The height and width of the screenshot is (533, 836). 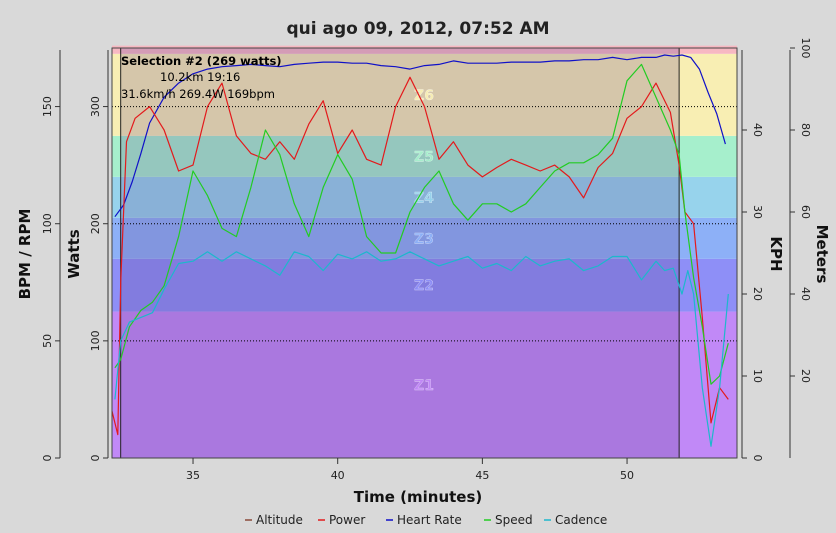 I want to click on legend-item-speed: Speed, so click(x=508, y=520).